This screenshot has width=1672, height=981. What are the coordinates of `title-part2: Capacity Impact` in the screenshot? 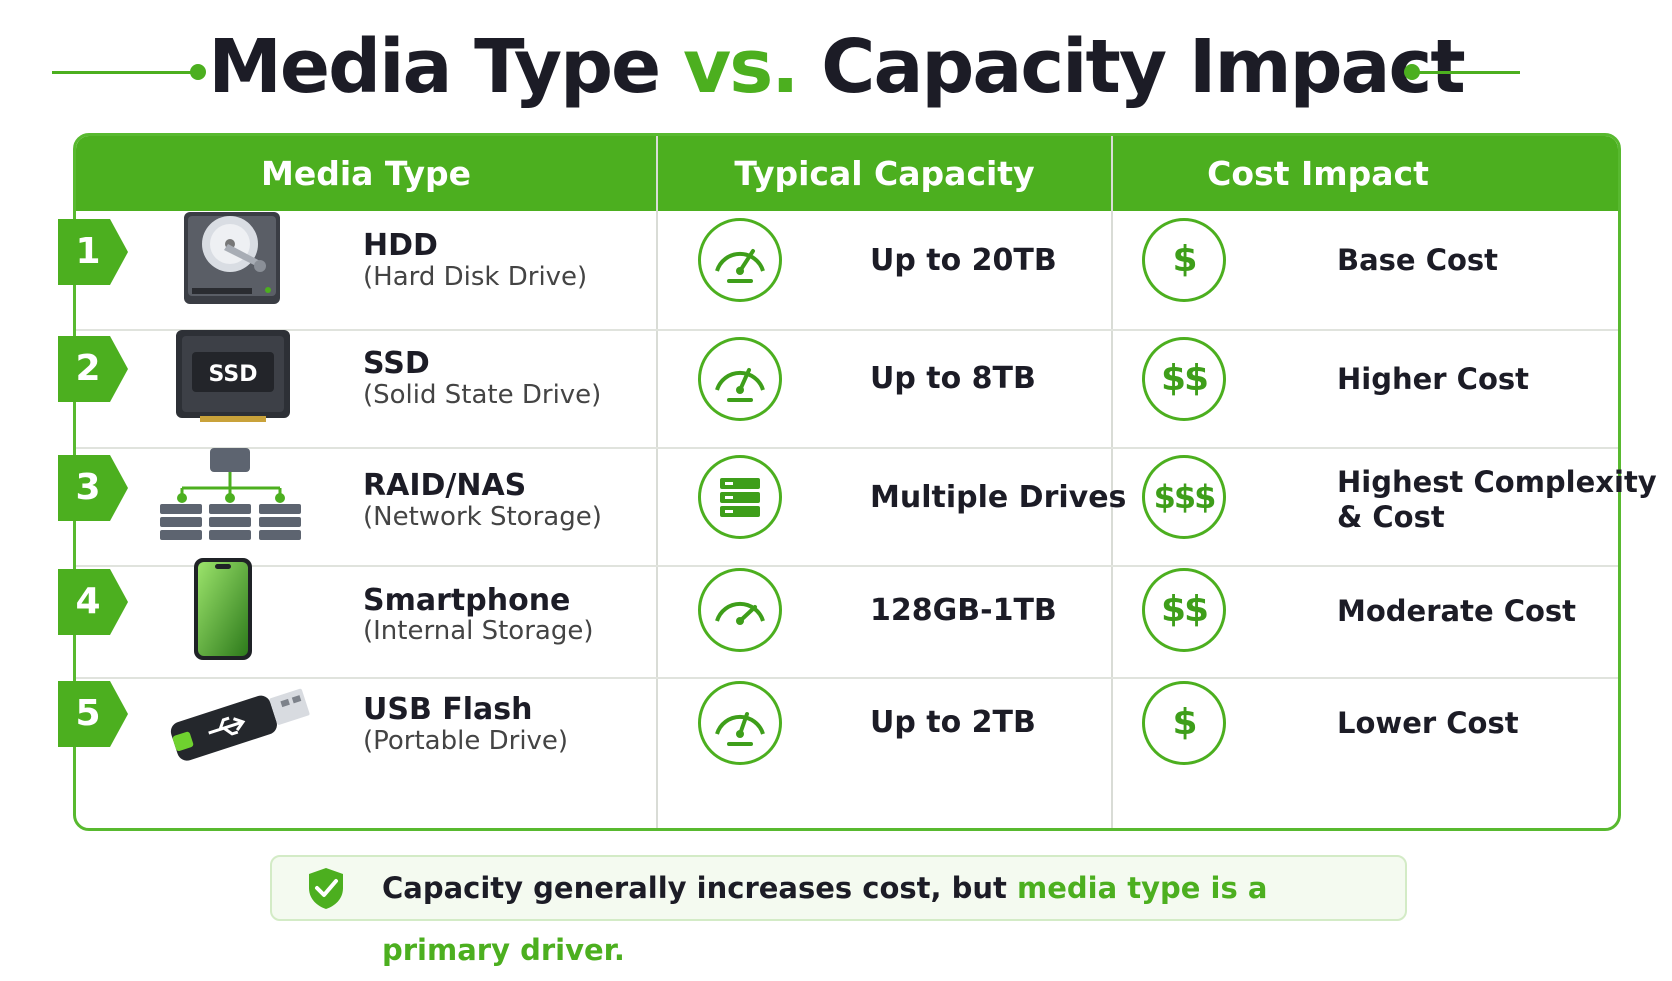 It's located at (1131, 67).